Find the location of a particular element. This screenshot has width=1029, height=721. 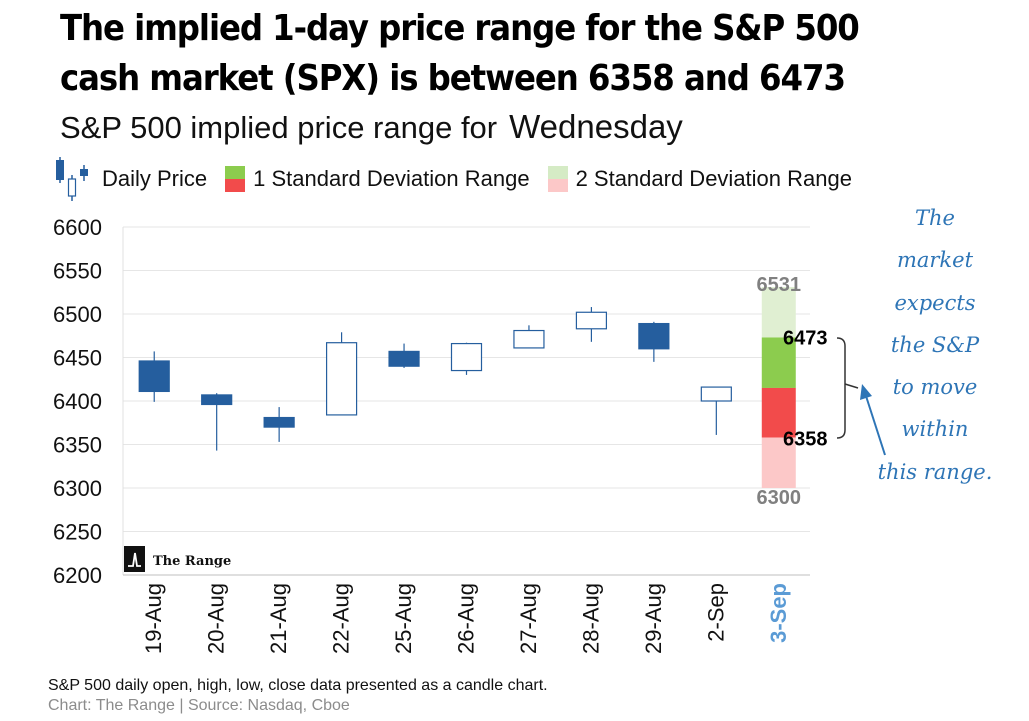

x-tick-label: 26-Aug is located at coordinates (466, 618).